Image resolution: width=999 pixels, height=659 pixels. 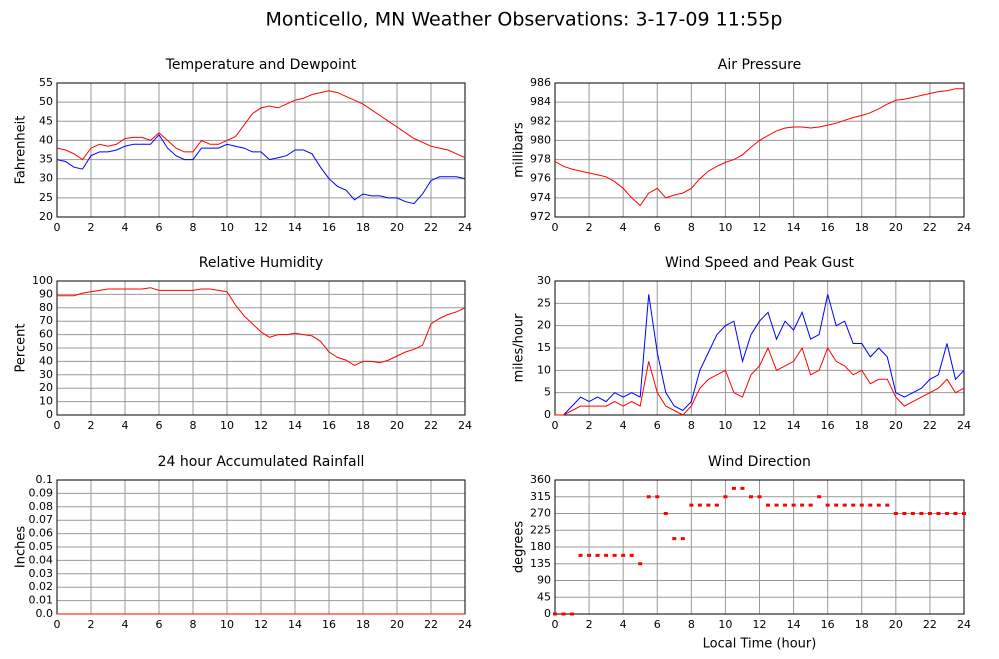 I want to click on y-tick-label: 0.02, so click(x=41, y=586).